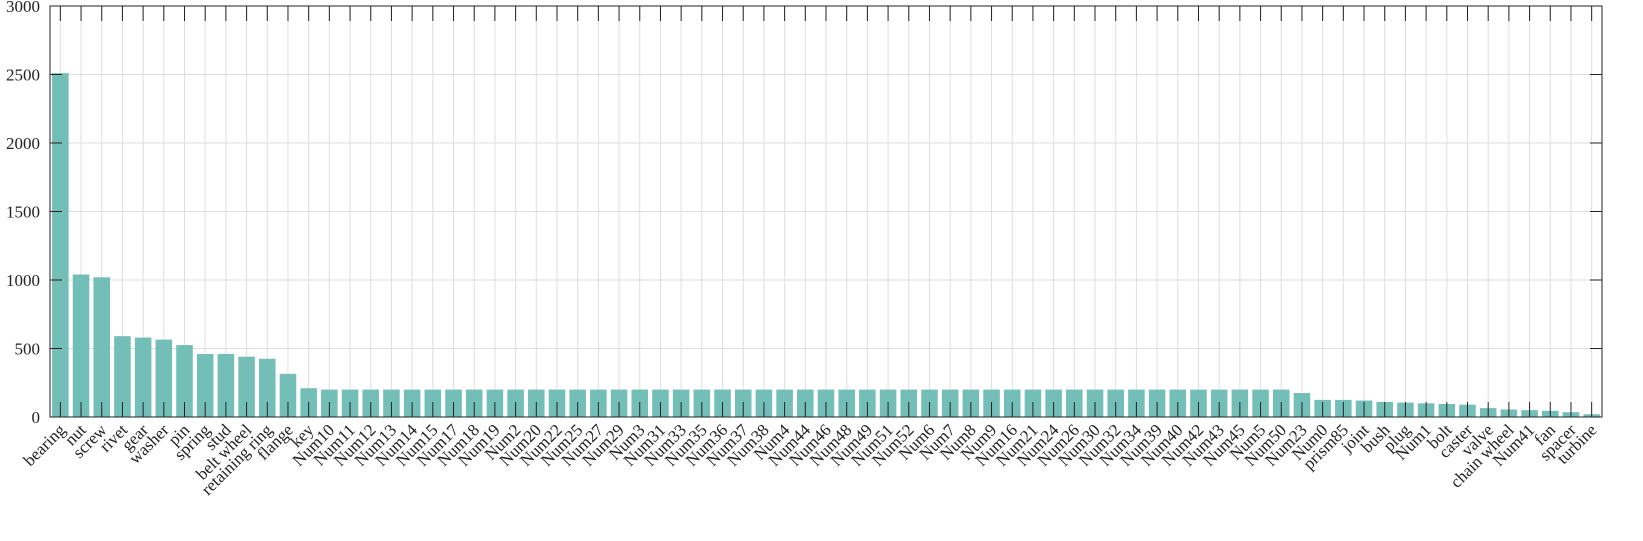  Describe the element at coordinates (45, 445) in the screenshot. I see `x-tick-label: bearing` at that location.